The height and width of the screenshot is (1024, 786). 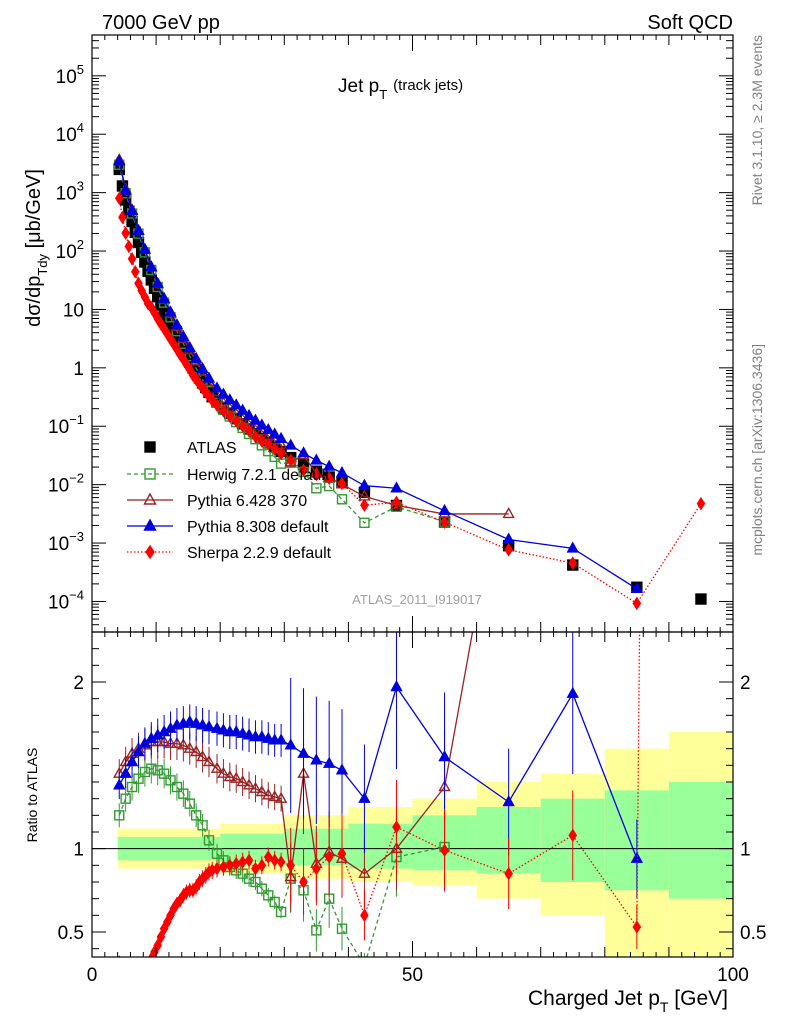 I want to click on y-tick-label: 10⁵, so click(x=70, y=75).